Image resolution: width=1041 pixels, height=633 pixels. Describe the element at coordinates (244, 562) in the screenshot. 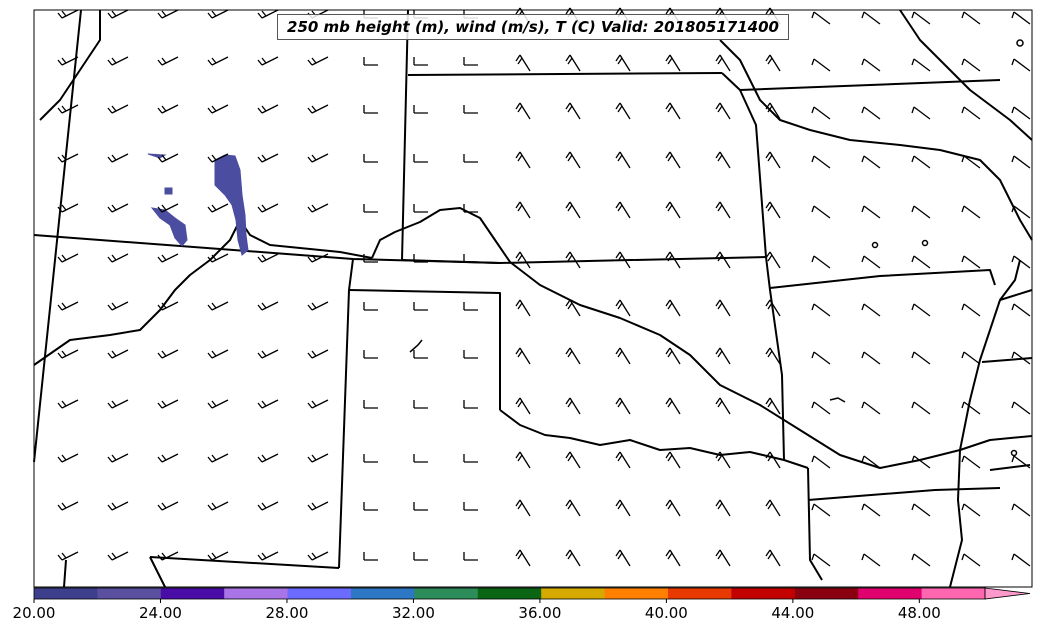

I see `nm-south-border` at that location.